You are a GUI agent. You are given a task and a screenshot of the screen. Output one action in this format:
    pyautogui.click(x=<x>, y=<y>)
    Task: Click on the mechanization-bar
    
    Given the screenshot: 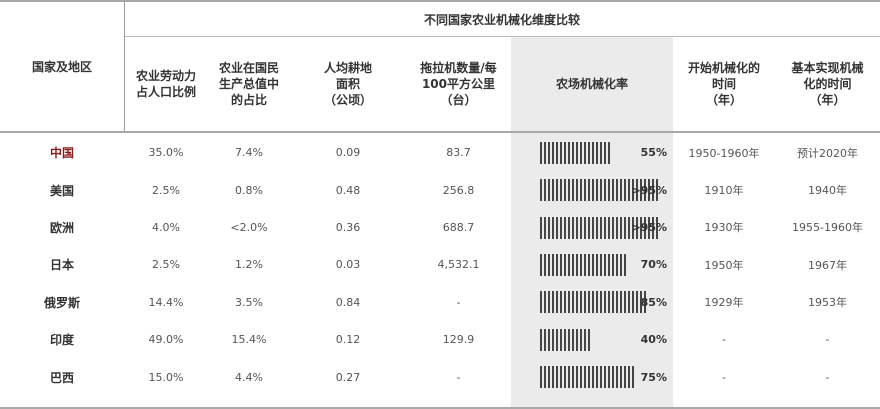 What is the action you would take?
    pyautogui.click(x=600, y=227)
    